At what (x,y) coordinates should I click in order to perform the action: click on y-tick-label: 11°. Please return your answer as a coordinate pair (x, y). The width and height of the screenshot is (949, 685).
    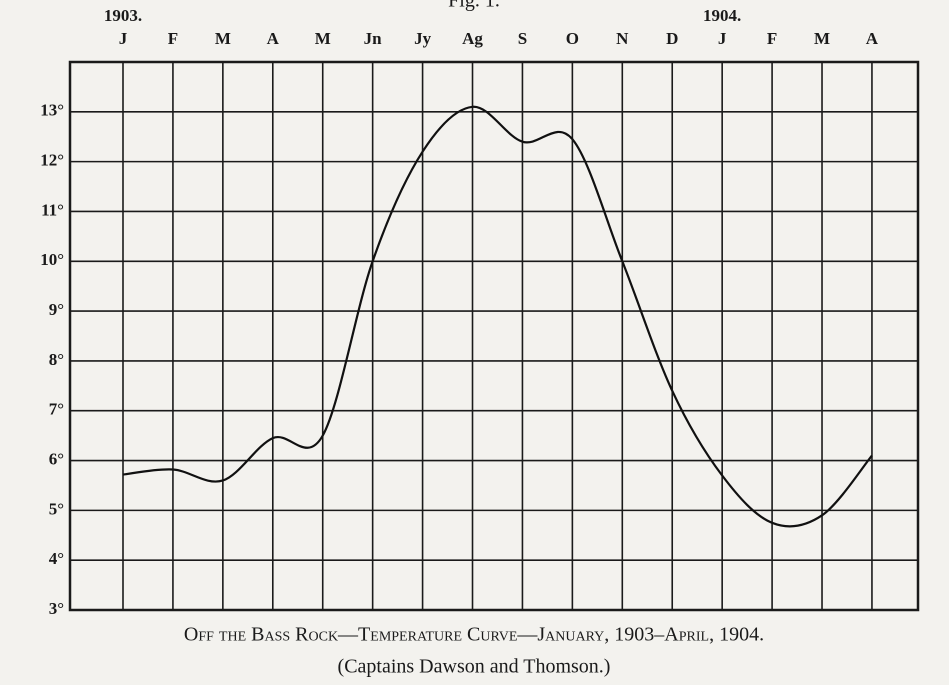
    Looking at the image, I should click on (52, 209).